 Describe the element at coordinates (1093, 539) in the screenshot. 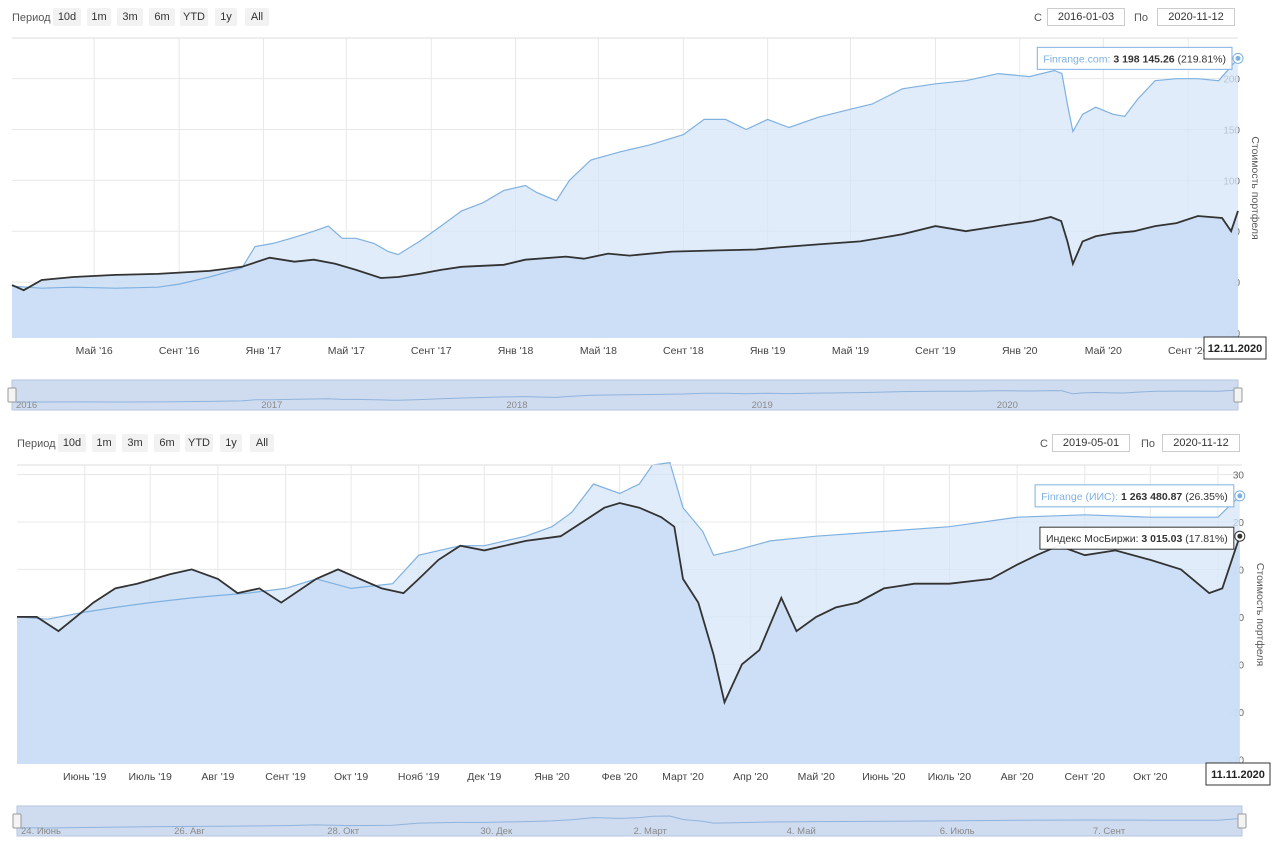

I see `tooltip-series-name: Индекс МосБиржи:` at that location.